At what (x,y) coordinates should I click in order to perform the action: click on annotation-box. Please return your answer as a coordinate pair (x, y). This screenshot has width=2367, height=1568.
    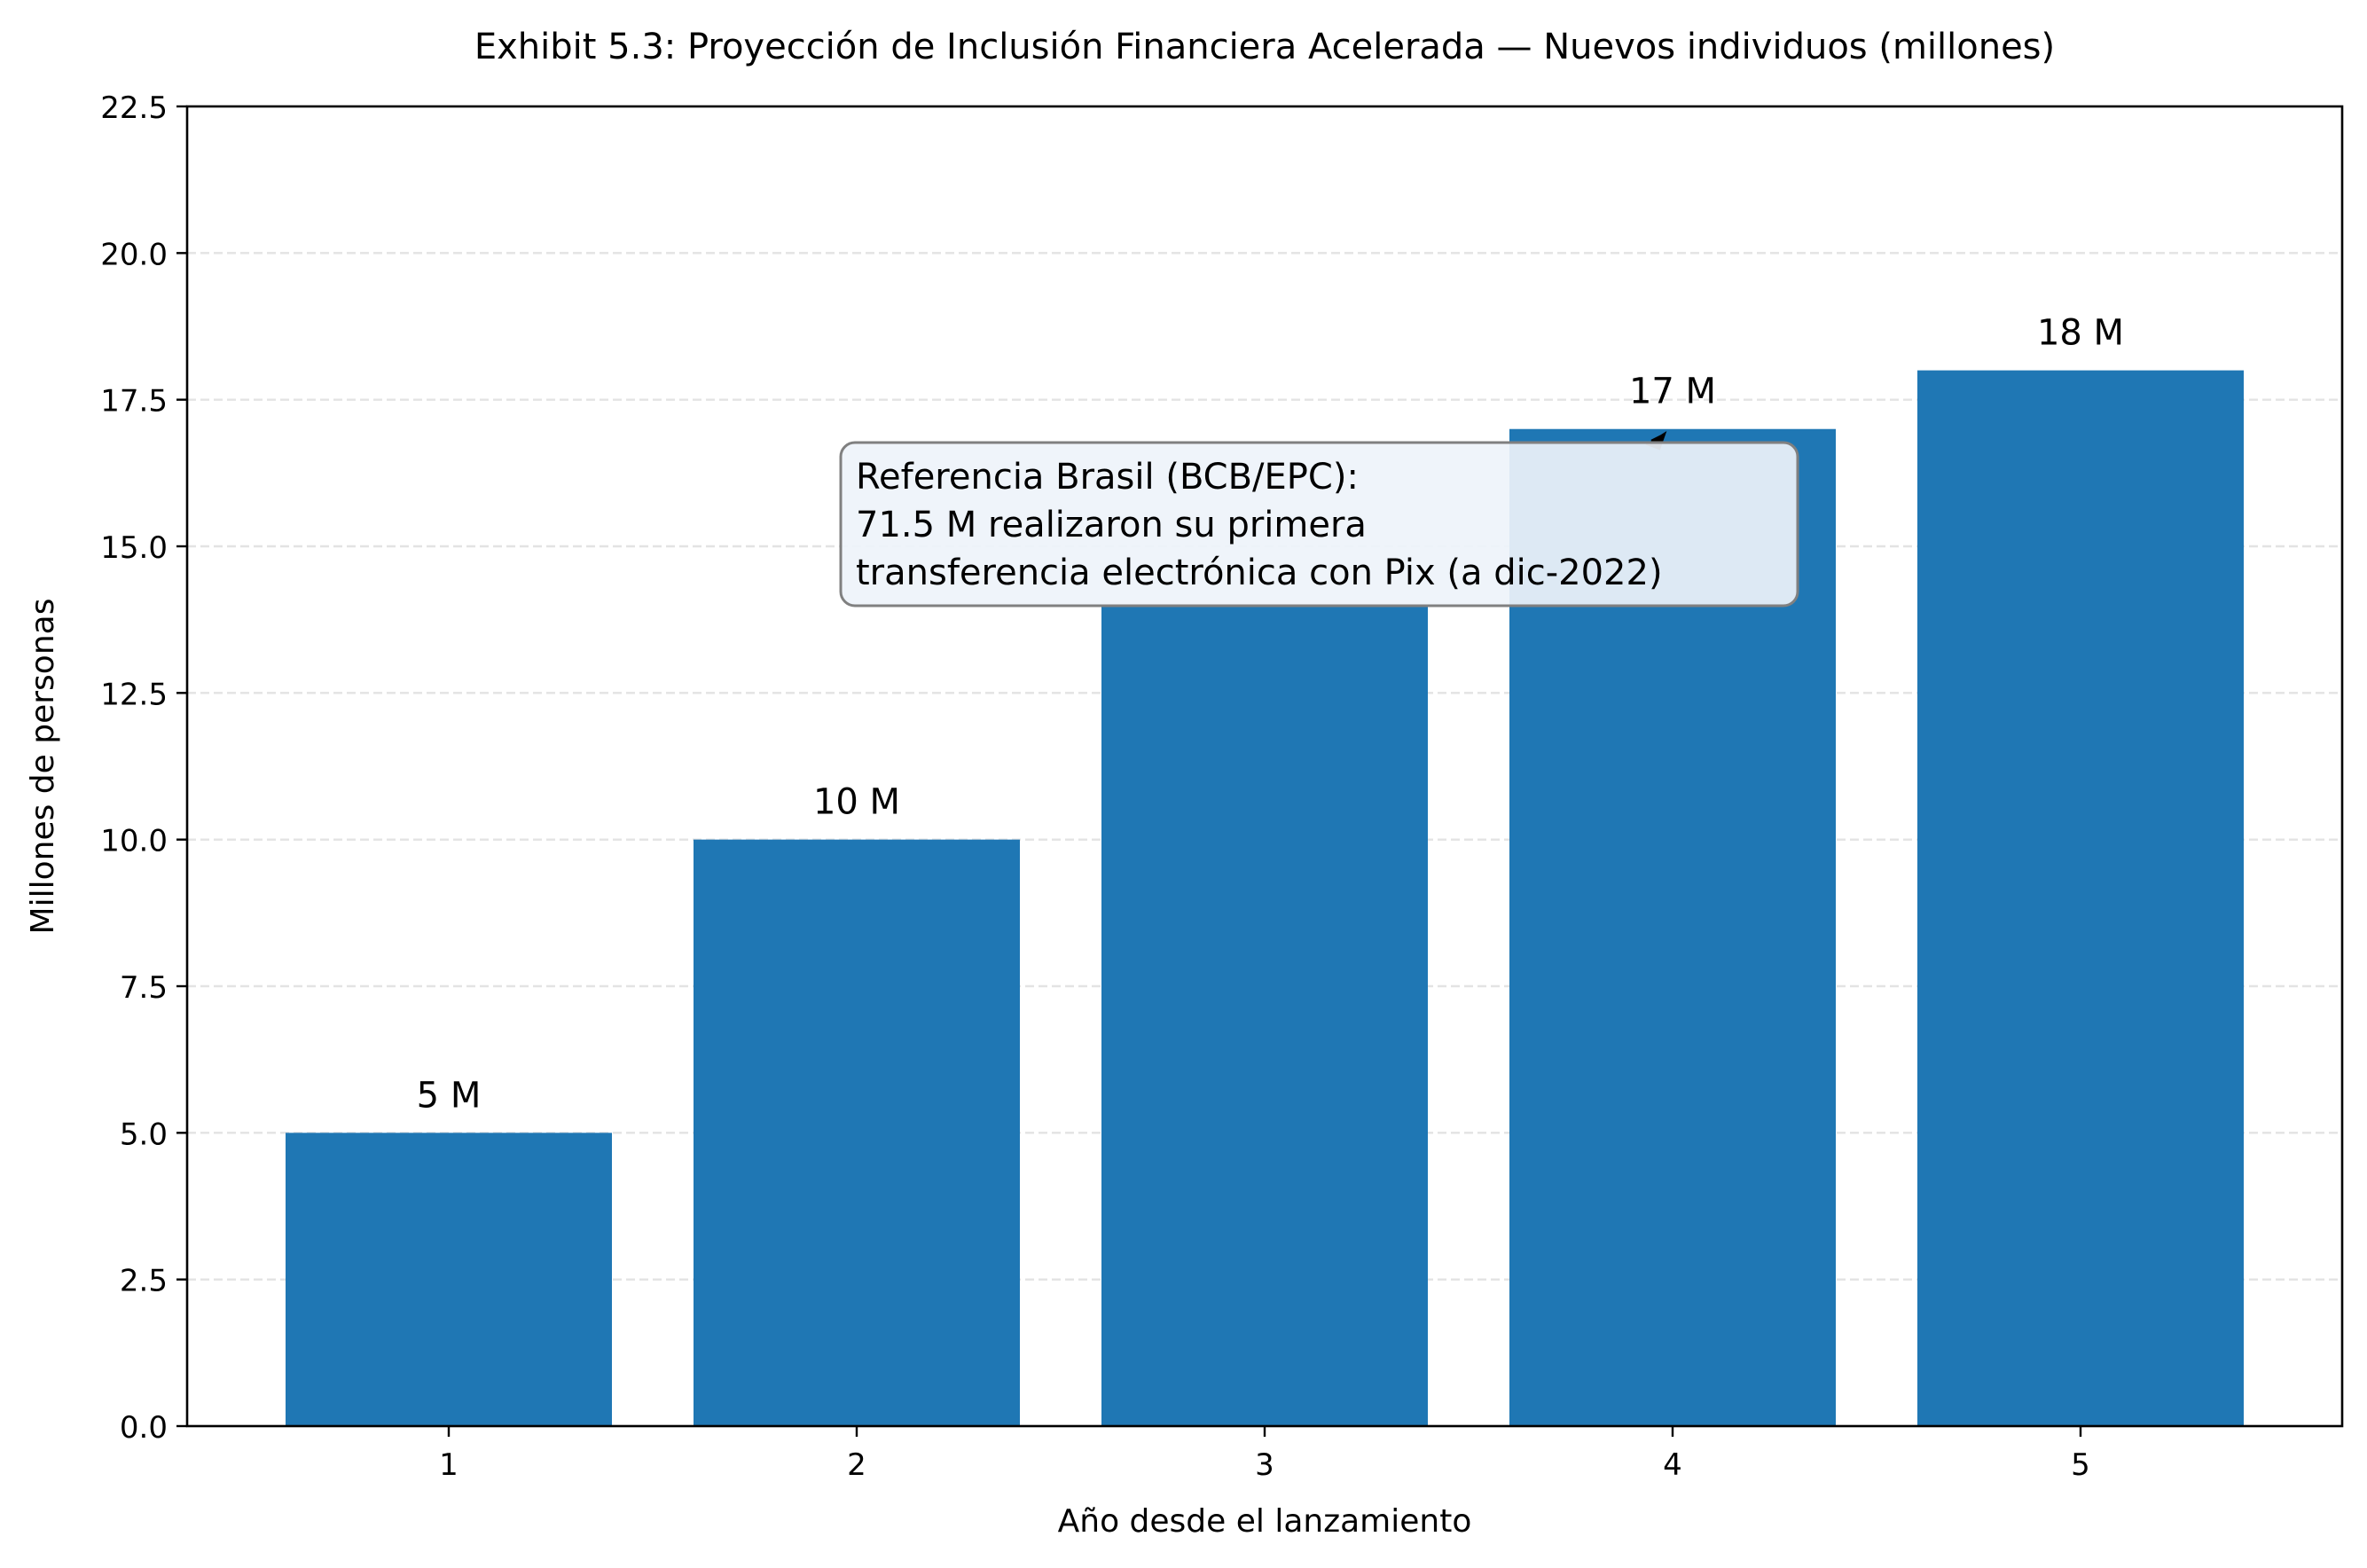
    Looking at the image, I should click on (1319, 524).